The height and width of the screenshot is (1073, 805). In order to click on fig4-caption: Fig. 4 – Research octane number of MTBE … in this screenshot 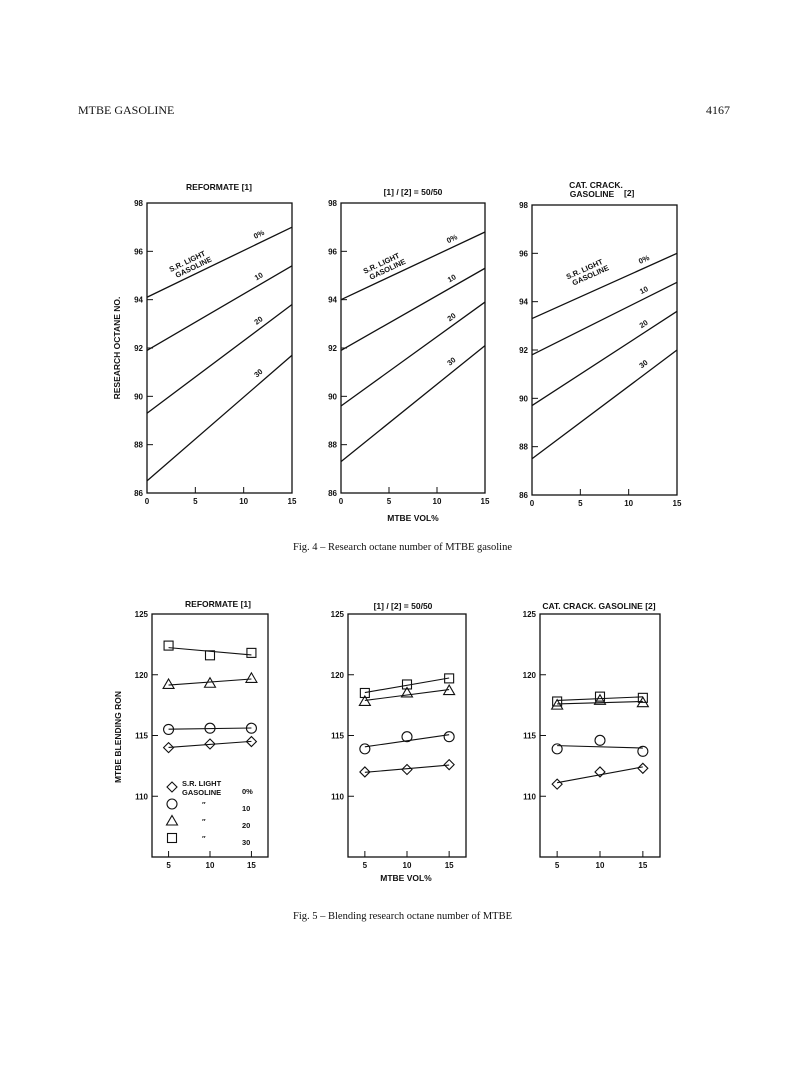, I will do `click(402, 547)`.